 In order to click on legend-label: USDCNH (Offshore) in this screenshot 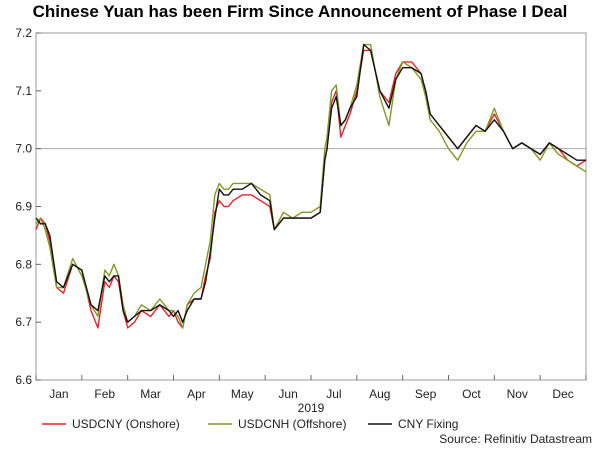, I will do `click(292, 424)`.